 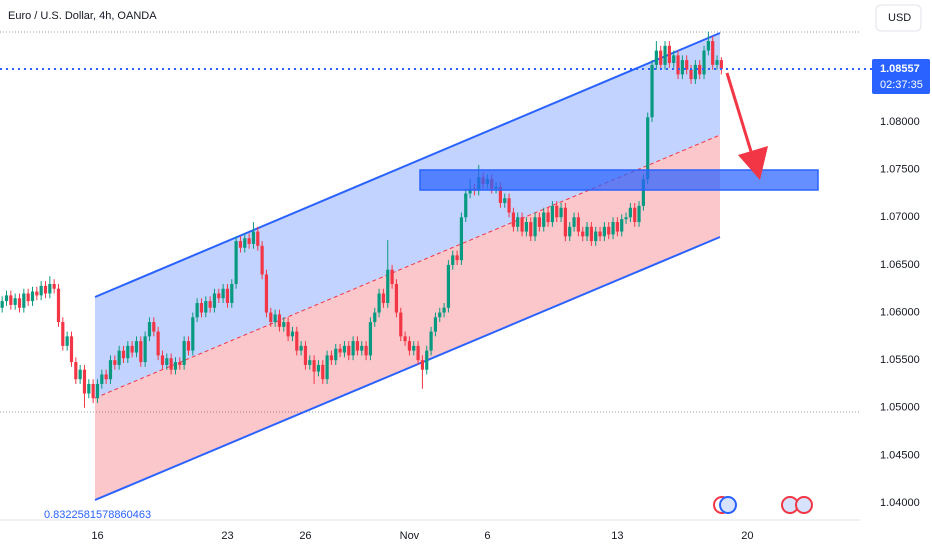 I want to click on currency-button, so click(x=898, y=18).